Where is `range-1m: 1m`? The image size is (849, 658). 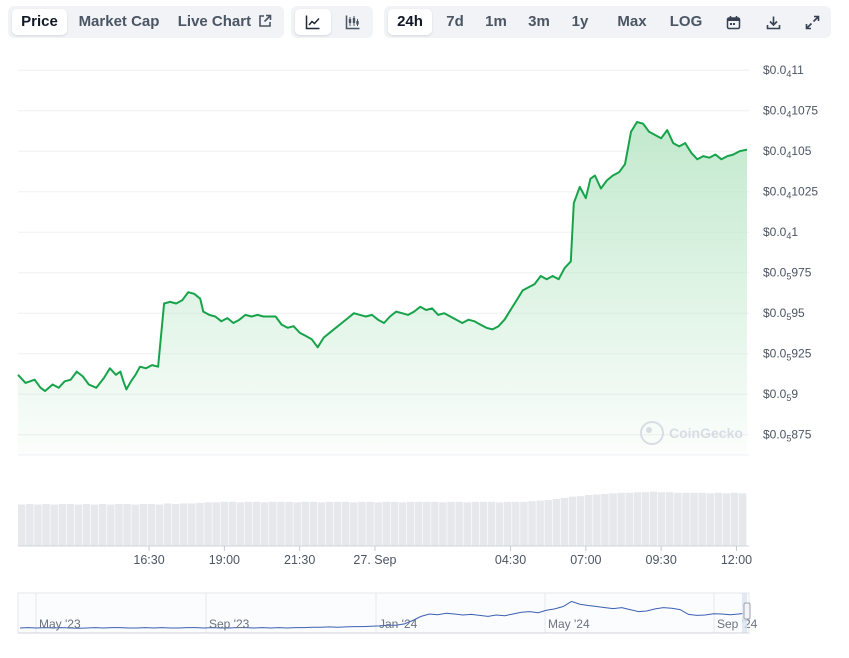 range-1m: 1m is located at coordinates (496, 21).